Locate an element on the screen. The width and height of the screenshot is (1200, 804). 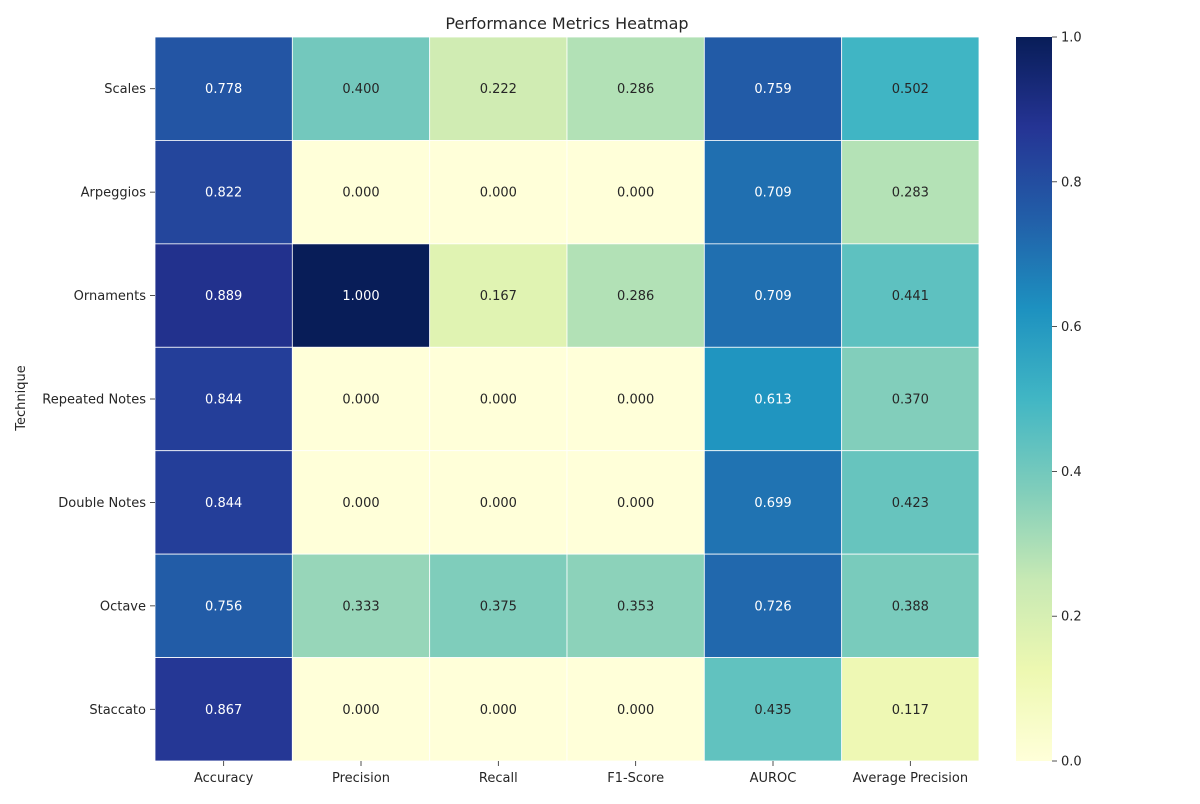
cell-value-label: 0.778 is located at coordinates (223, 89).